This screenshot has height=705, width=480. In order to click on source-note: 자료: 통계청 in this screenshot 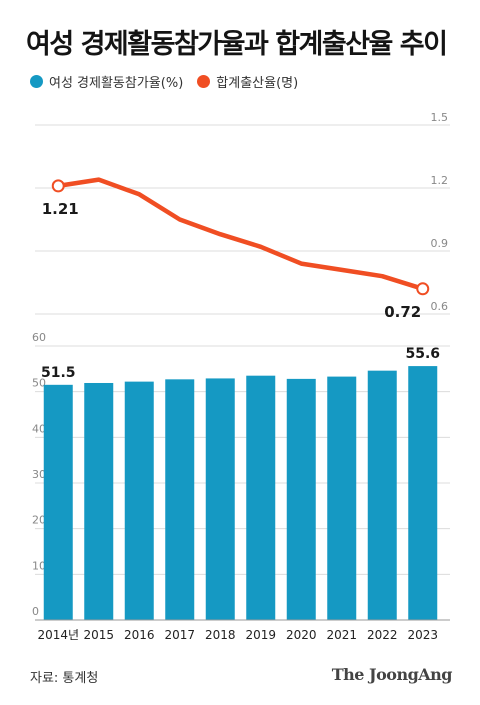, I will do `click(64, 678)`.